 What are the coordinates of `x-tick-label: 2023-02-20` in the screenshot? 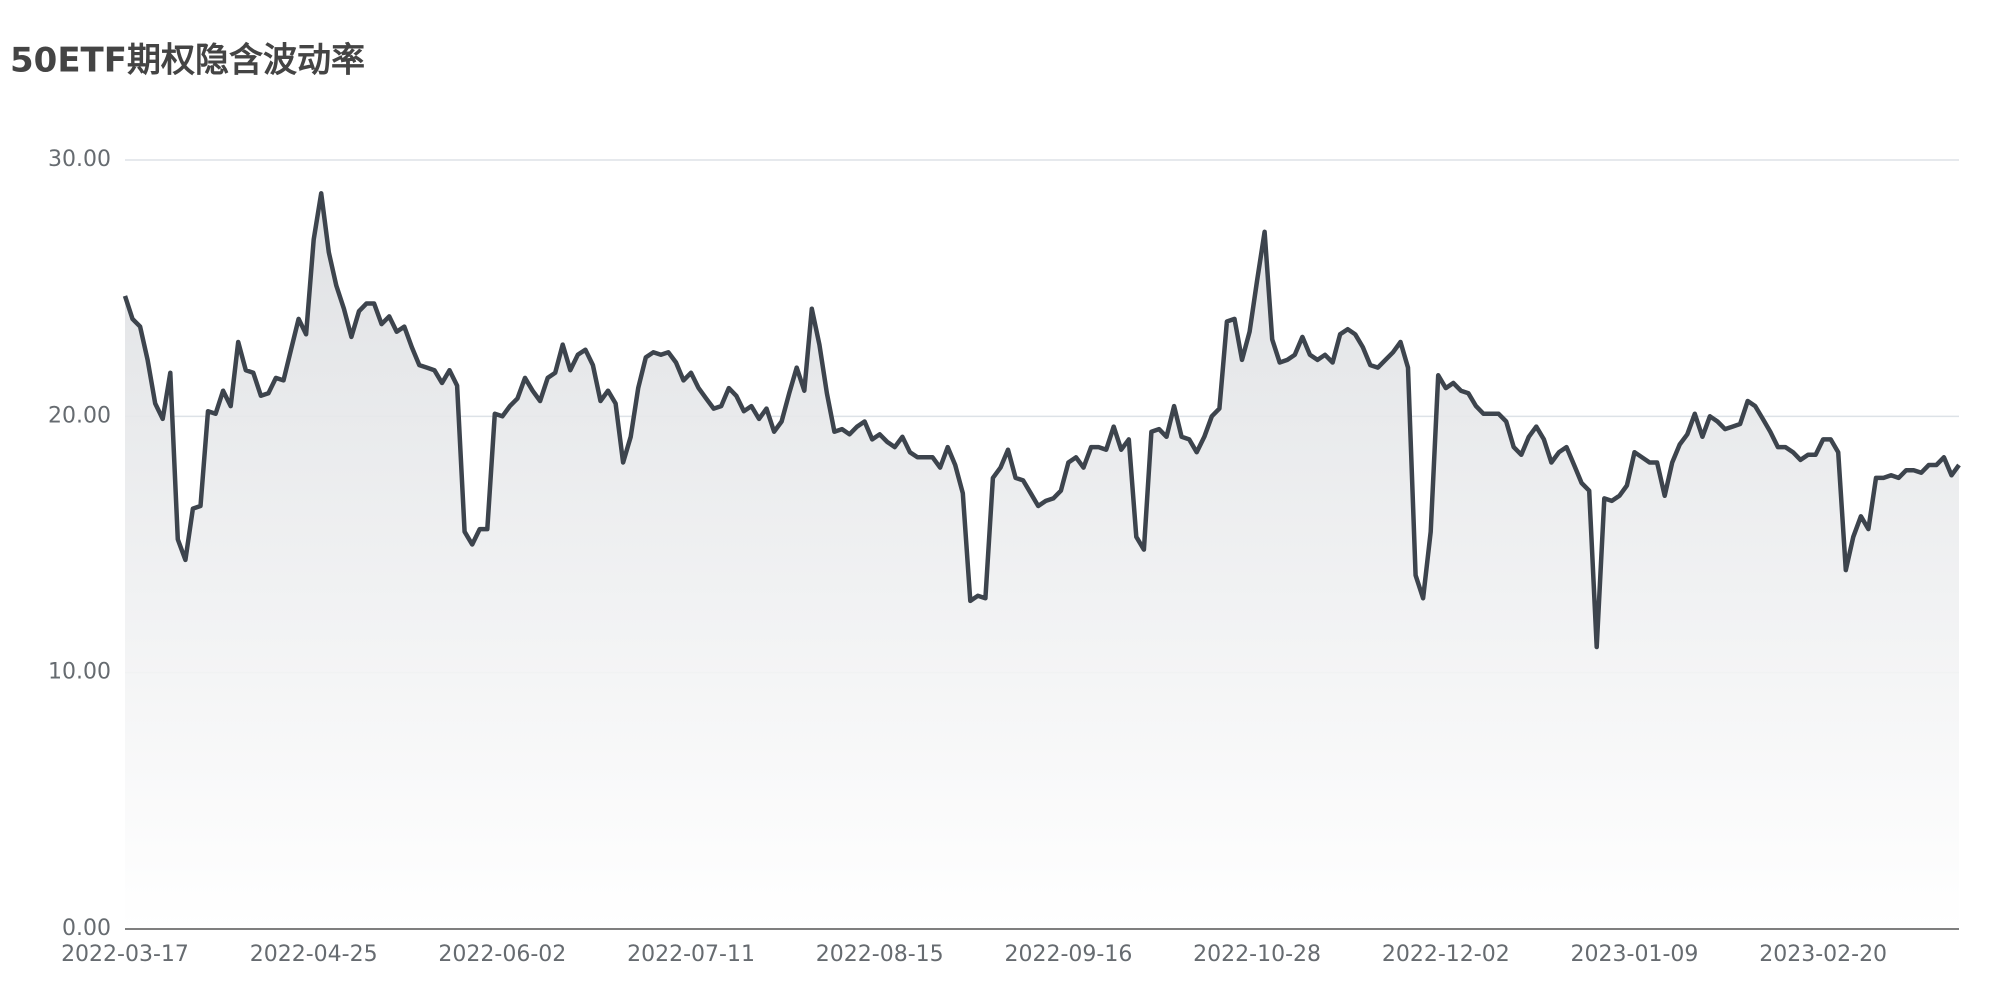 It's located at (1823, 954).